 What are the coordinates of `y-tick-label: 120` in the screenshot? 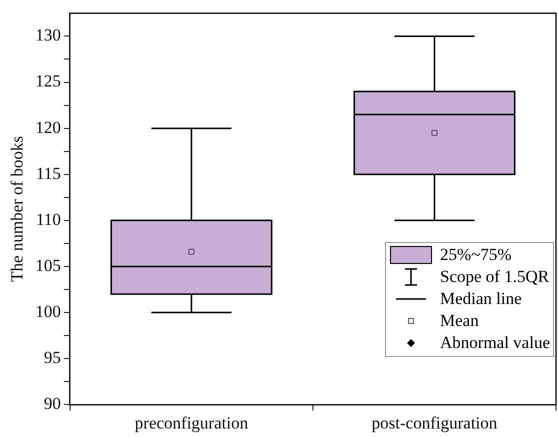 It's located at (48, 127).